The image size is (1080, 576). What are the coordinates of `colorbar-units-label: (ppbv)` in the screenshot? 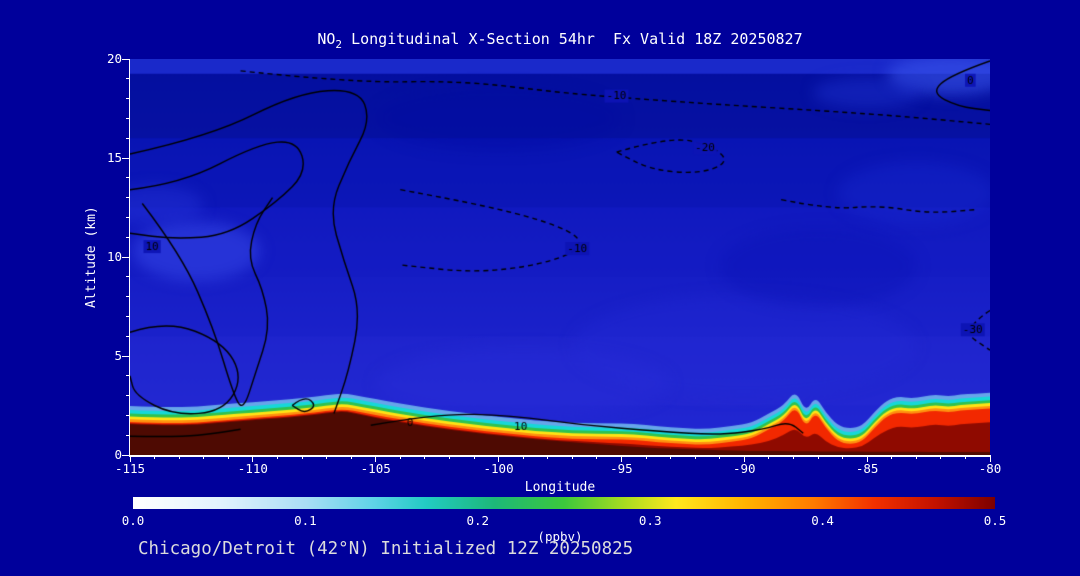 It's located at (560, 536).